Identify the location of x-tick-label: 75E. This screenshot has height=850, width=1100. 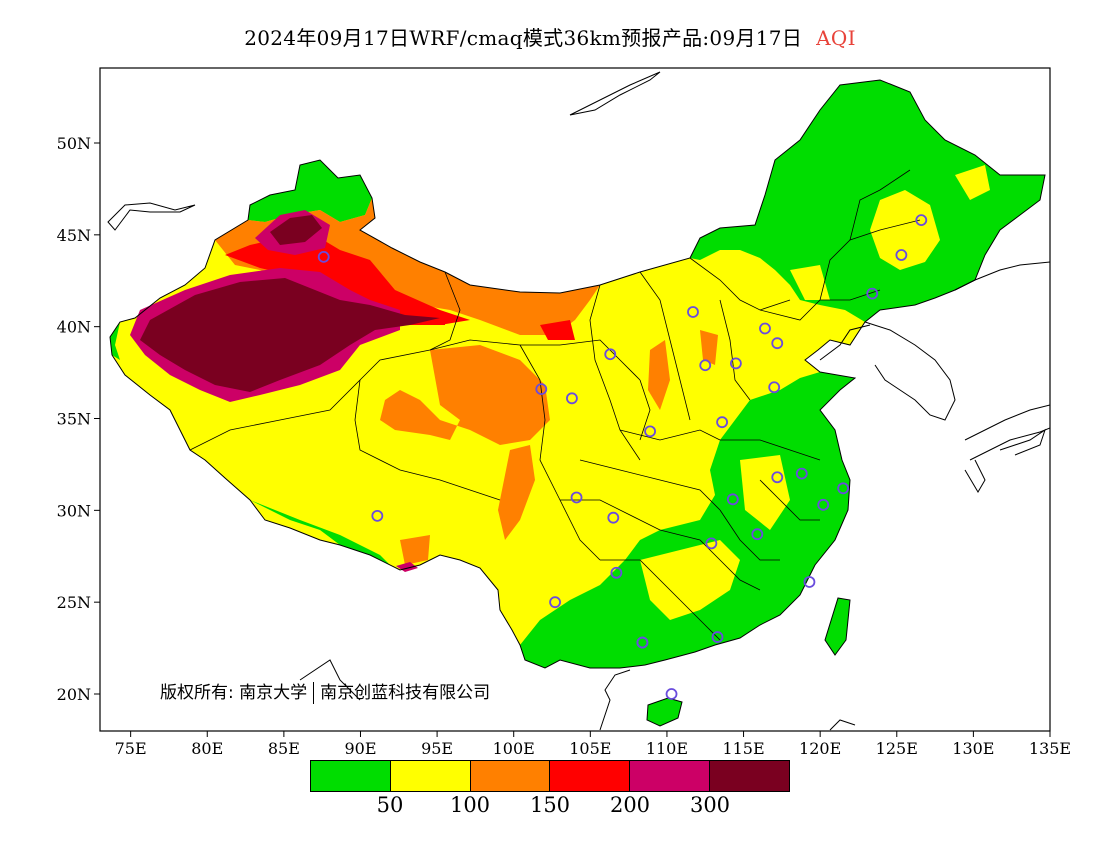
(131, 748).